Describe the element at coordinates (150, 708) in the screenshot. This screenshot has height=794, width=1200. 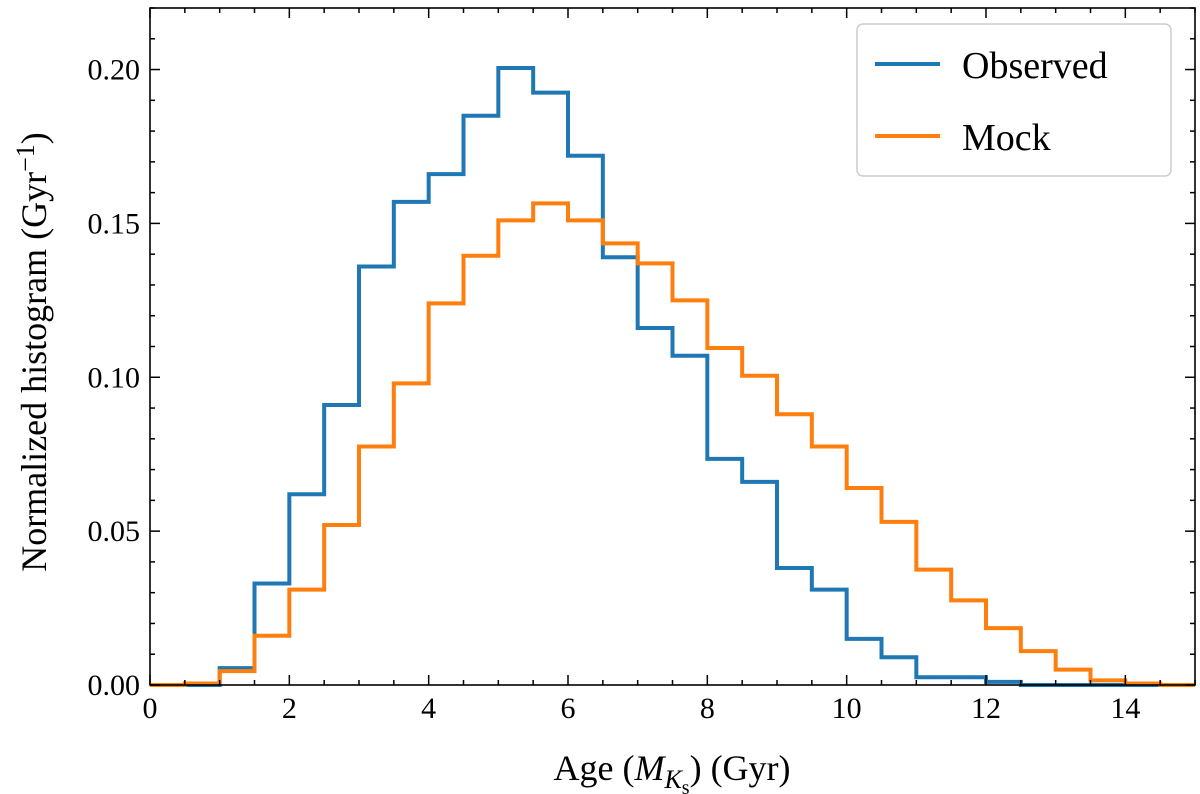
I see `x-tick-label-0: 0` at that location.